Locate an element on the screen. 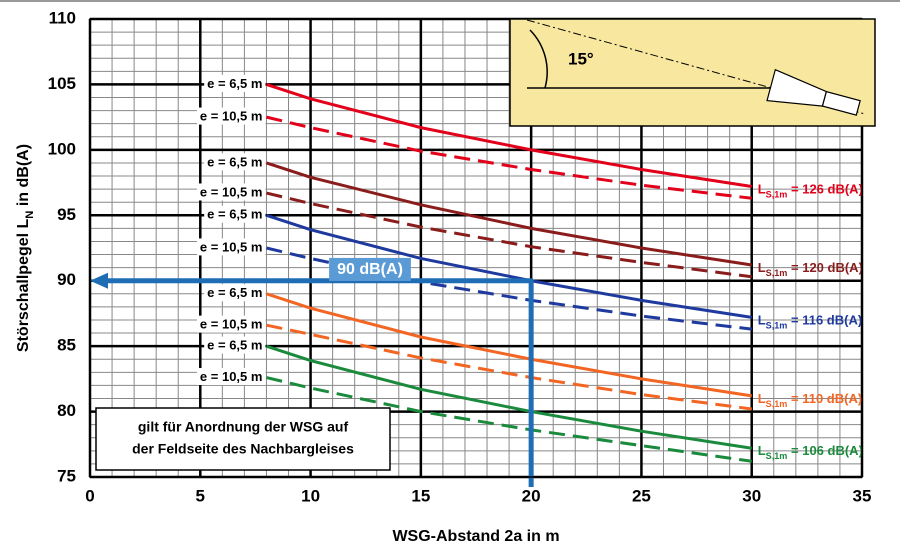 This screenshot has height=549, width=900. reading-label-box is located at coordinates (370, 269).